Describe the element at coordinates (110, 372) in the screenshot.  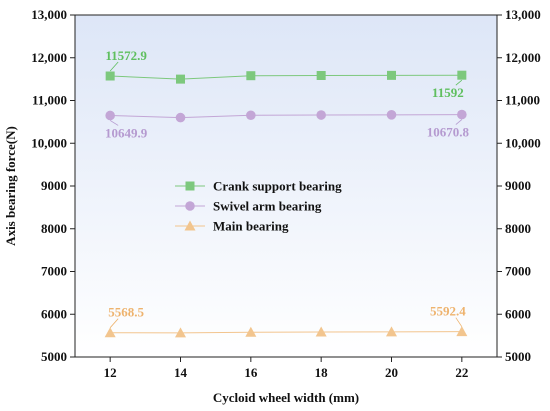
I see `x-tick-label: 12` at that location.